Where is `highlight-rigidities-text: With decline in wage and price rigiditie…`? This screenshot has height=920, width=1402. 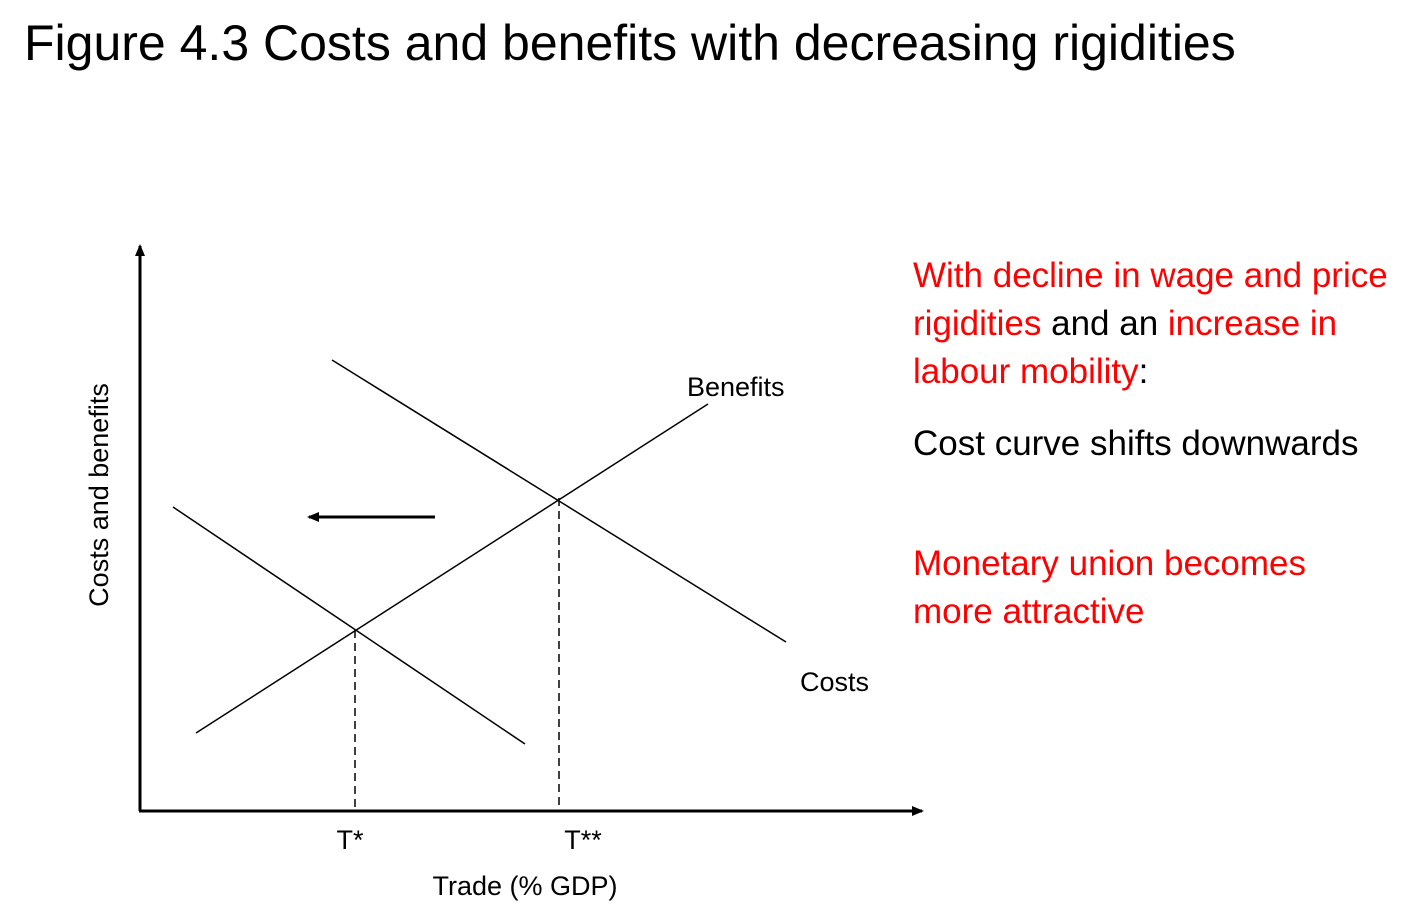 highlight-rigidities-text: With decline in wage and price rigiditie… is located at coordinates (1150, 299).